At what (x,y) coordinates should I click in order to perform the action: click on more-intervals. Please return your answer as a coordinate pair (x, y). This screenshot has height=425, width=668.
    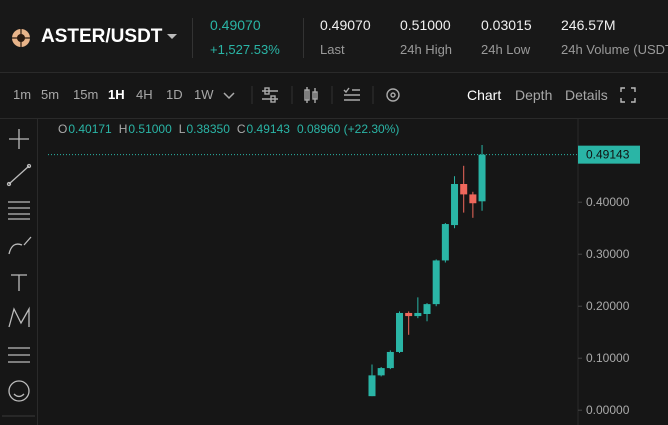
    Looking at the image, I should click on (229, 95).